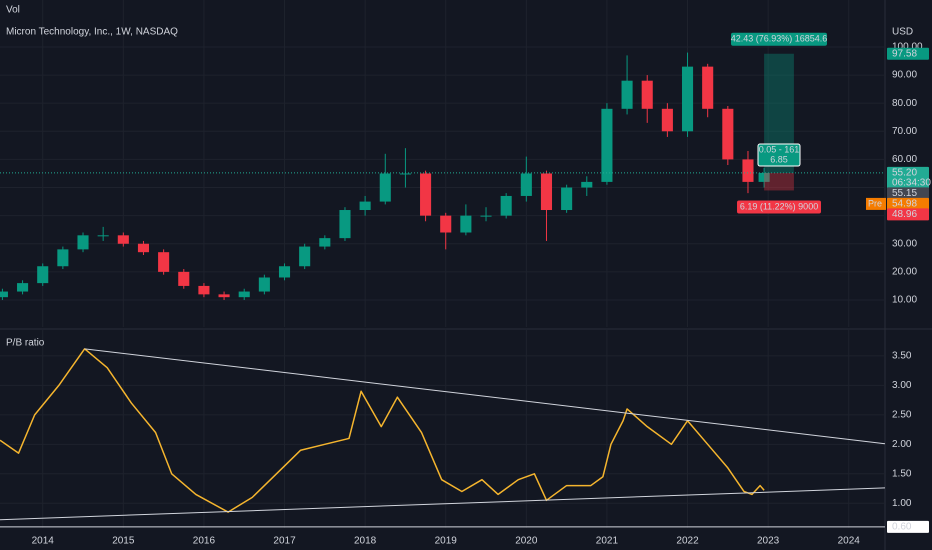 Image resolution: width=932 pixels, height=550 pixels. I want to click on chart-title: Micron Technology, Inc., 1W, NASDAQ, so click(92, 32).